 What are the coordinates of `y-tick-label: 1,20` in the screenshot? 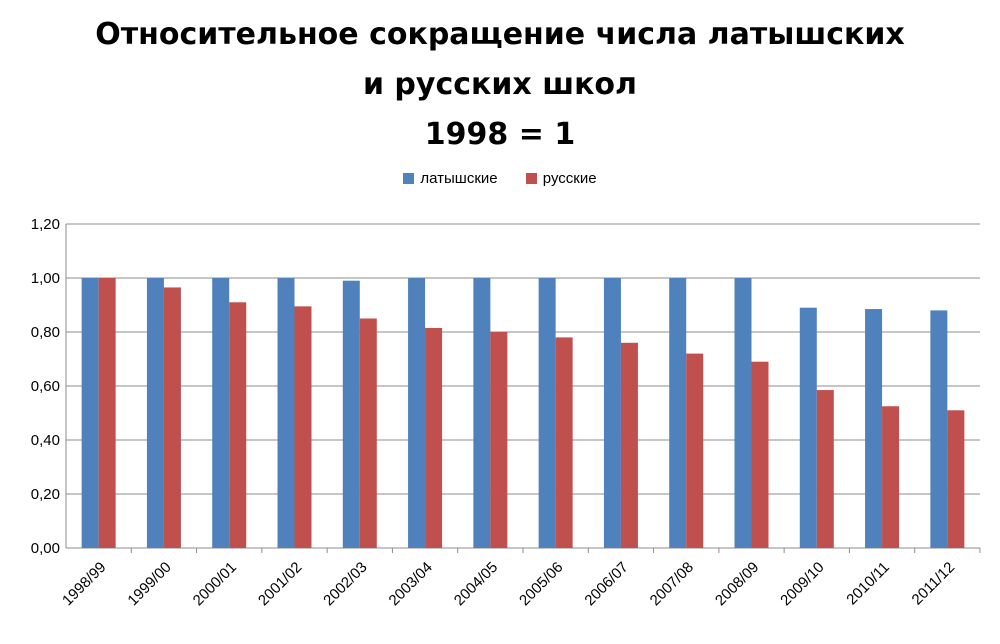 It's located at (45, 224).